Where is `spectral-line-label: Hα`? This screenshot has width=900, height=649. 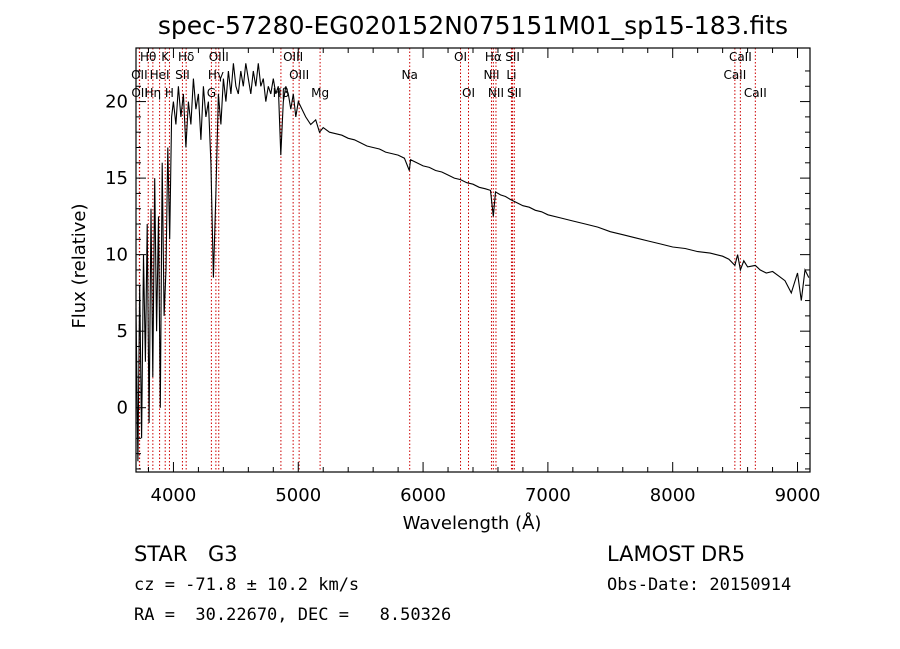 spectral-line-label: Hα is located at coordinates (493, 57).